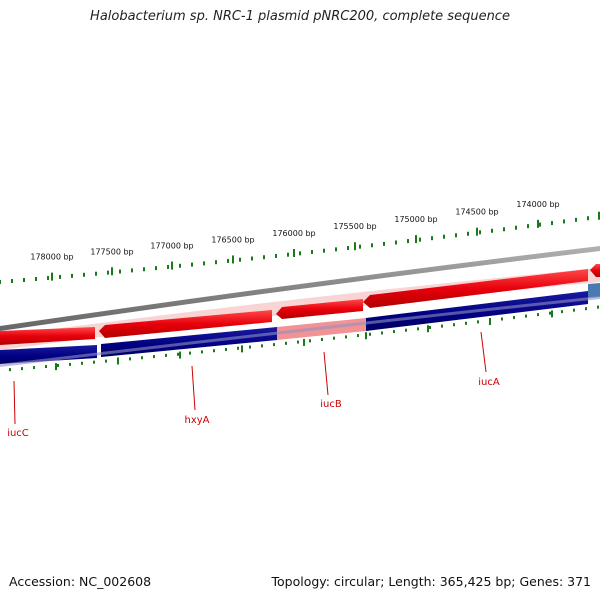 This screenshot has height=600, width=600. What do you see at coordinates (331, 404) in the screenshot?
I see `gene-label-iucB: iucB` at bounding box center [331, 404].